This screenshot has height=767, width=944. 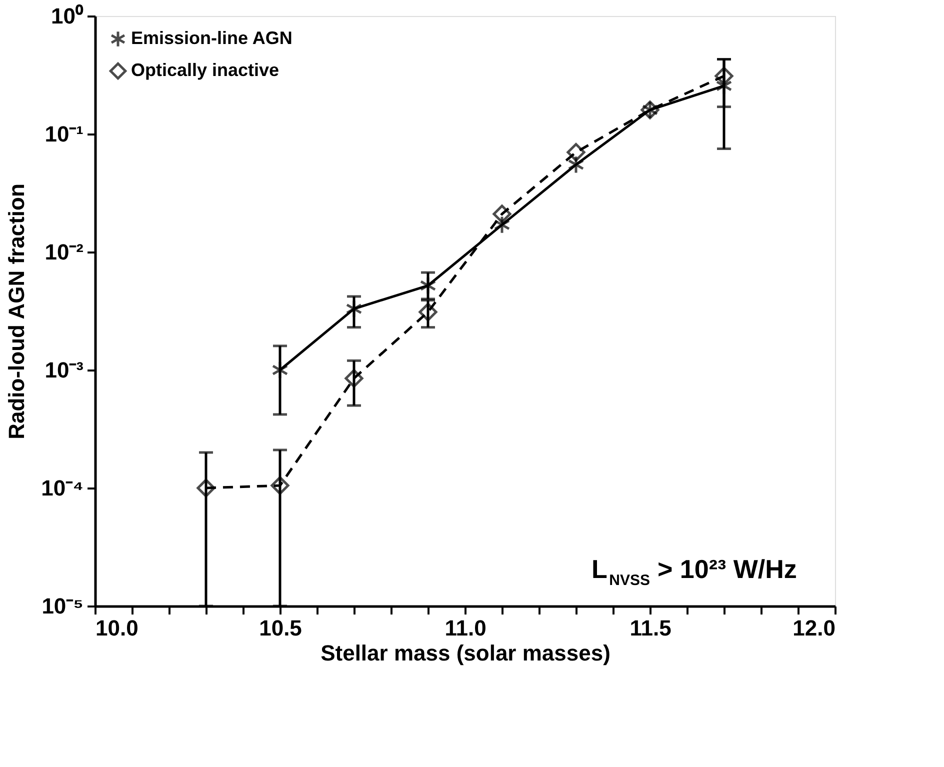 What do you see at coordinates (211, 38) in the screenshot?
I see `legend-label: Emission-line AGN` at bounding box center [211, 38].